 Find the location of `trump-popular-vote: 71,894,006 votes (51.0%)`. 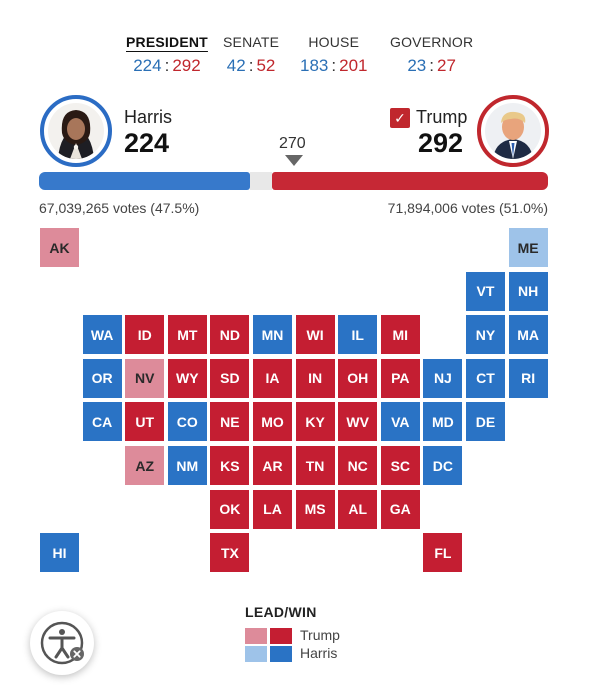

trump-popular-vote: 71,894,006 votes (51.0%) is located at coordinates (467, 208).